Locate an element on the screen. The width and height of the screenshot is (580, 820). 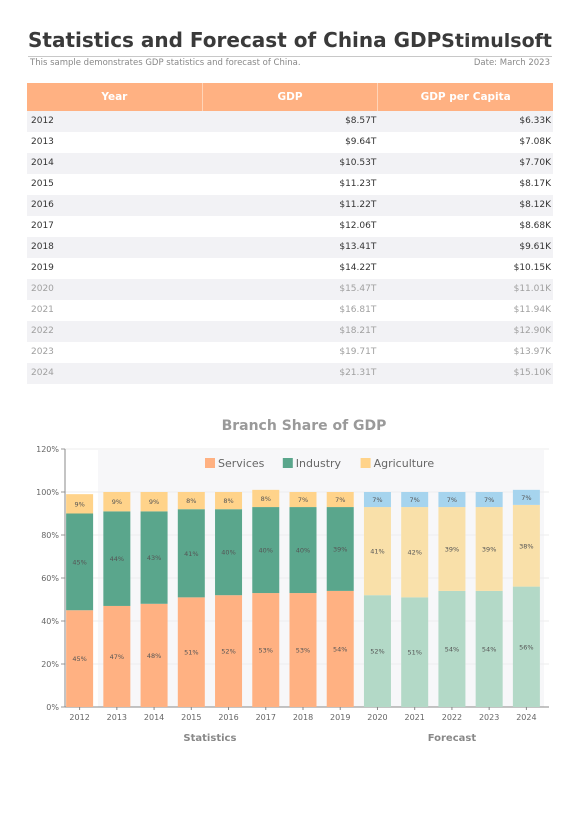
table-row: 2021 $16.81T $11.94K is located at coordinates (290, 310).